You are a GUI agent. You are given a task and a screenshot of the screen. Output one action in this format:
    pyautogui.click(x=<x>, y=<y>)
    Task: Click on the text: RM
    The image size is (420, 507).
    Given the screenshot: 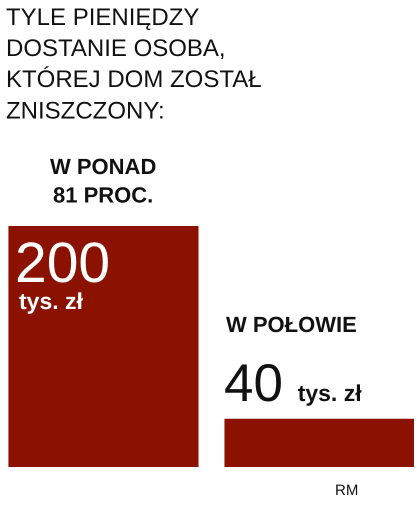 What is the action you would take?
    pyautogui.click(x=346, y=490)
    